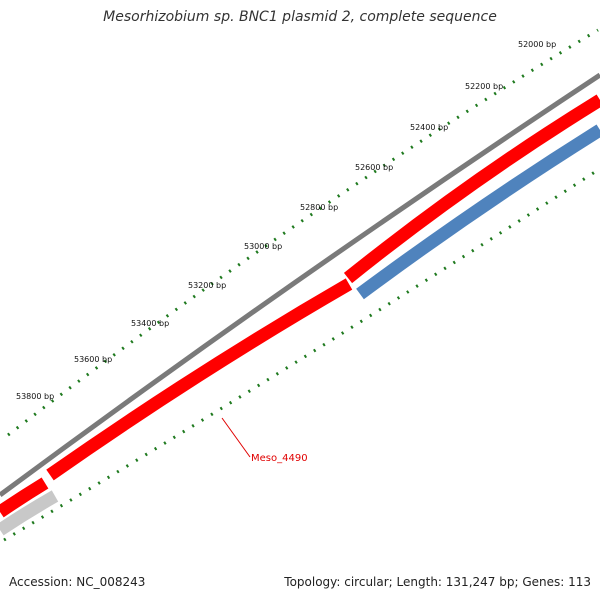 This screenshot has width=600, height=600. Describe the element at coordinates (429, 127) in the screenshot. I see `tick-label-52400: 52400 bp` at that location.